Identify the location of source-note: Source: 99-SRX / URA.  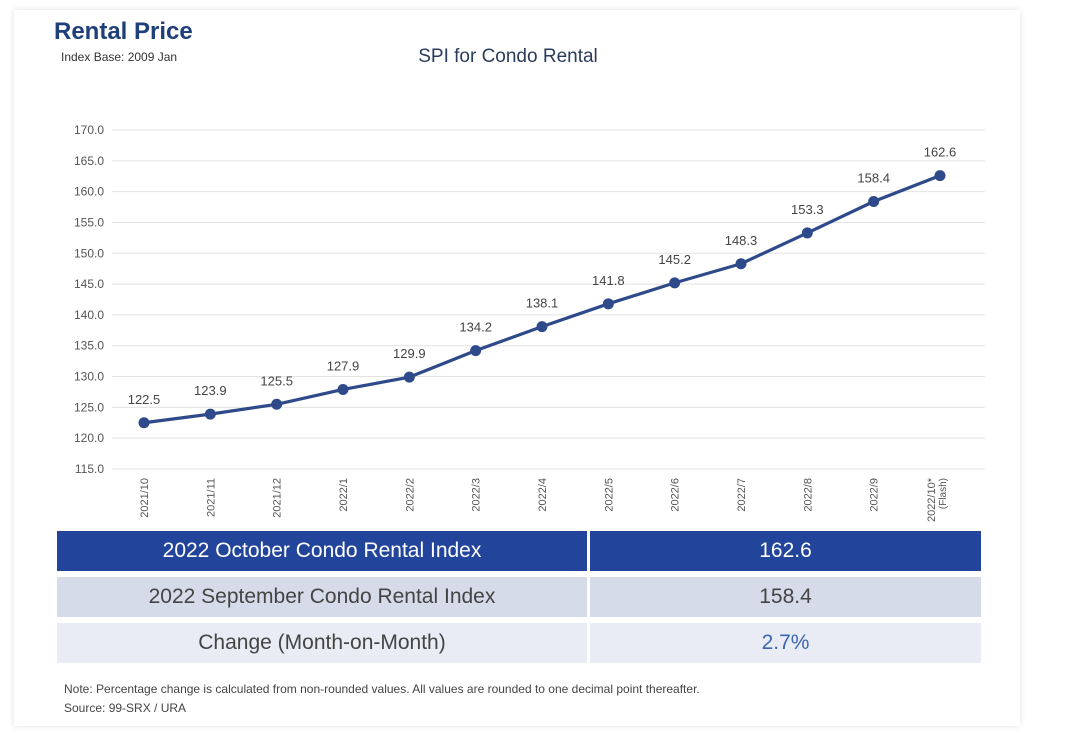
(125, 708).